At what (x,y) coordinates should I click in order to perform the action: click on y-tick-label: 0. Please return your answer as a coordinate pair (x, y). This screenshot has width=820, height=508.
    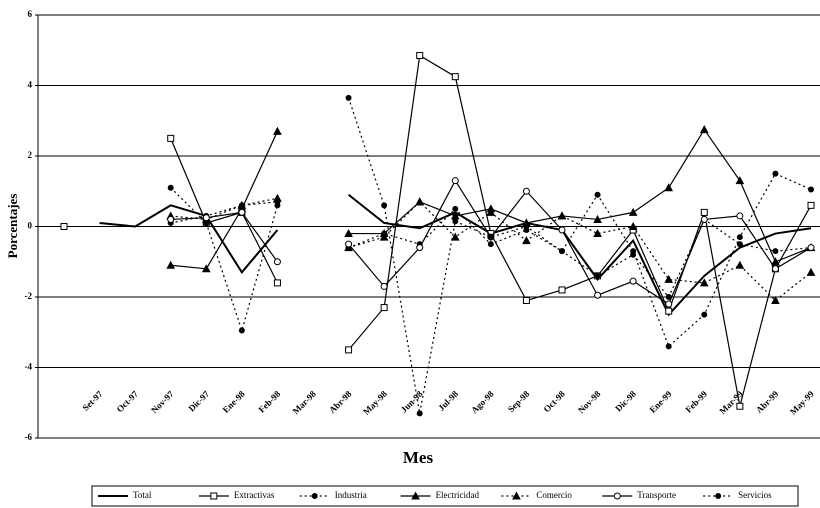
    Looking at the image, I should click on (30, 226).